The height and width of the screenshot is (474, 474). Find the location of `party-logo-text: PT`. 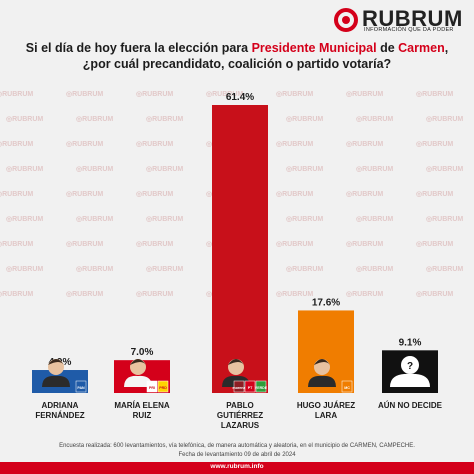

party-logo-text: PT is located at coordinates (250, 388).